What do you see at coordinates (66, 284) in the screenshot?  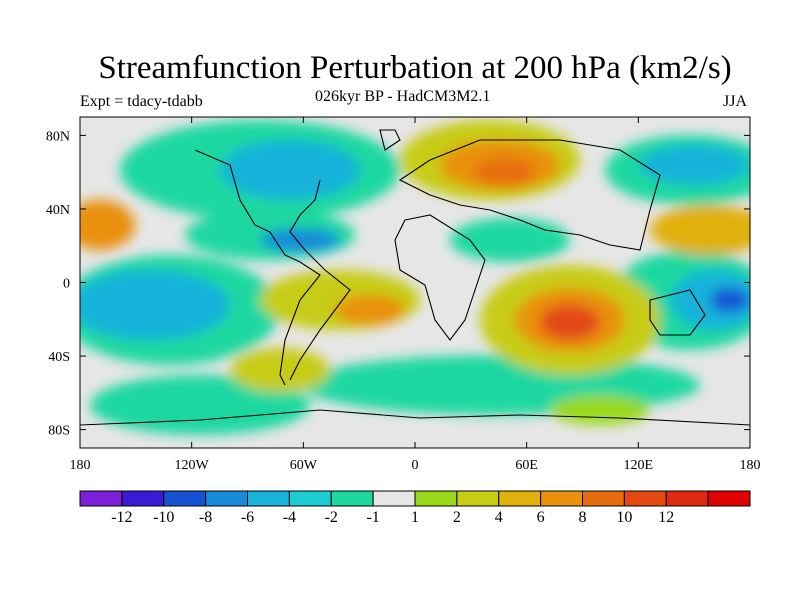 I see `lat-tick-label: 0` at bounding box center [66, 284].